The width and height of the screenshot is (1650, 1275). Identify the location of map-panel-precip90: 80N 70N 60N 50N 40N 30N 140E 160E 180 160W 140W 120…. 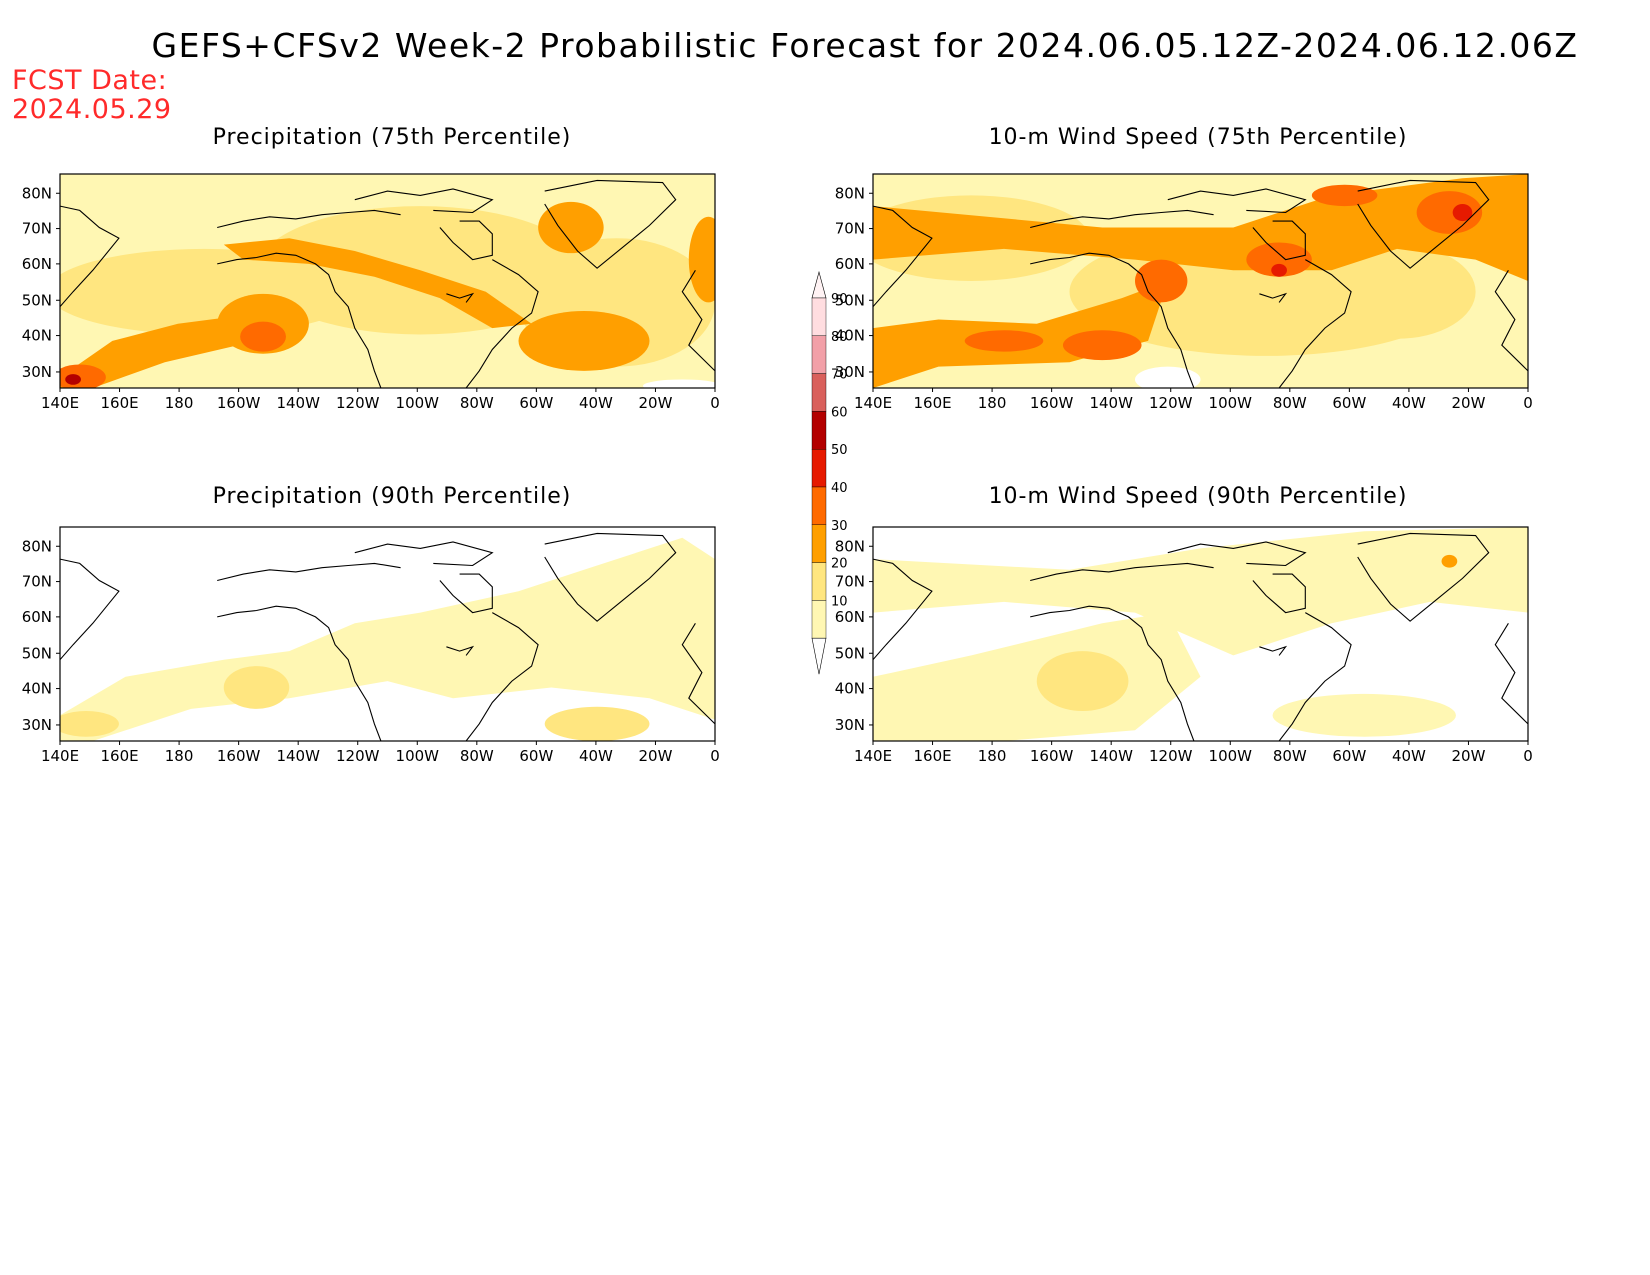
(371, 645).